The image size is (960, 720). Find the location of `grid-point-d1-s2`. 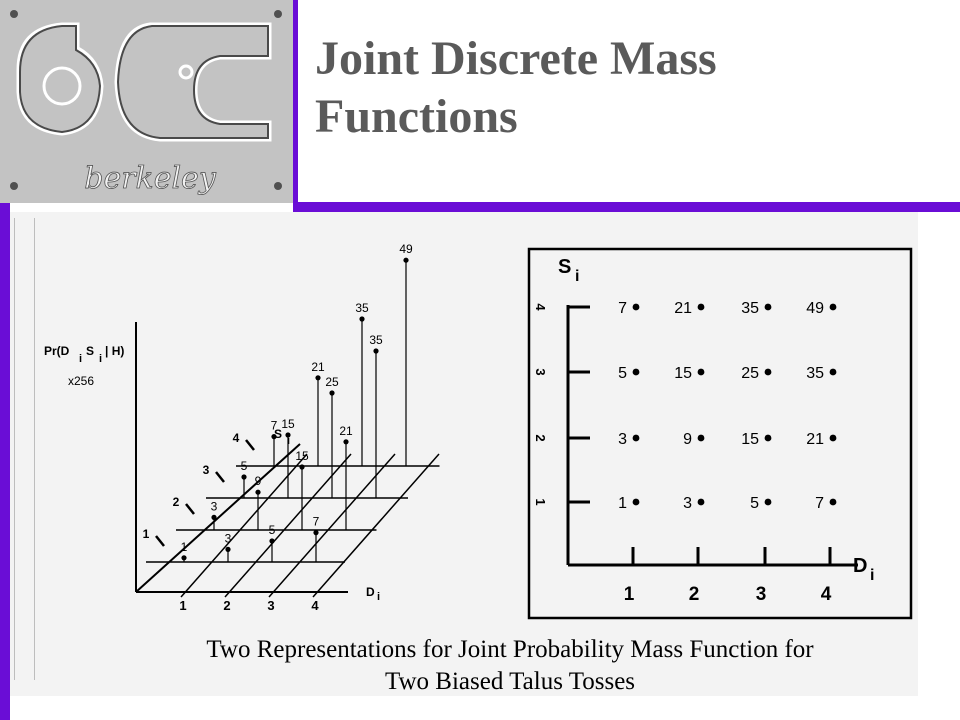

grid-point-d1-s2 is located at coordinates (636, 438).